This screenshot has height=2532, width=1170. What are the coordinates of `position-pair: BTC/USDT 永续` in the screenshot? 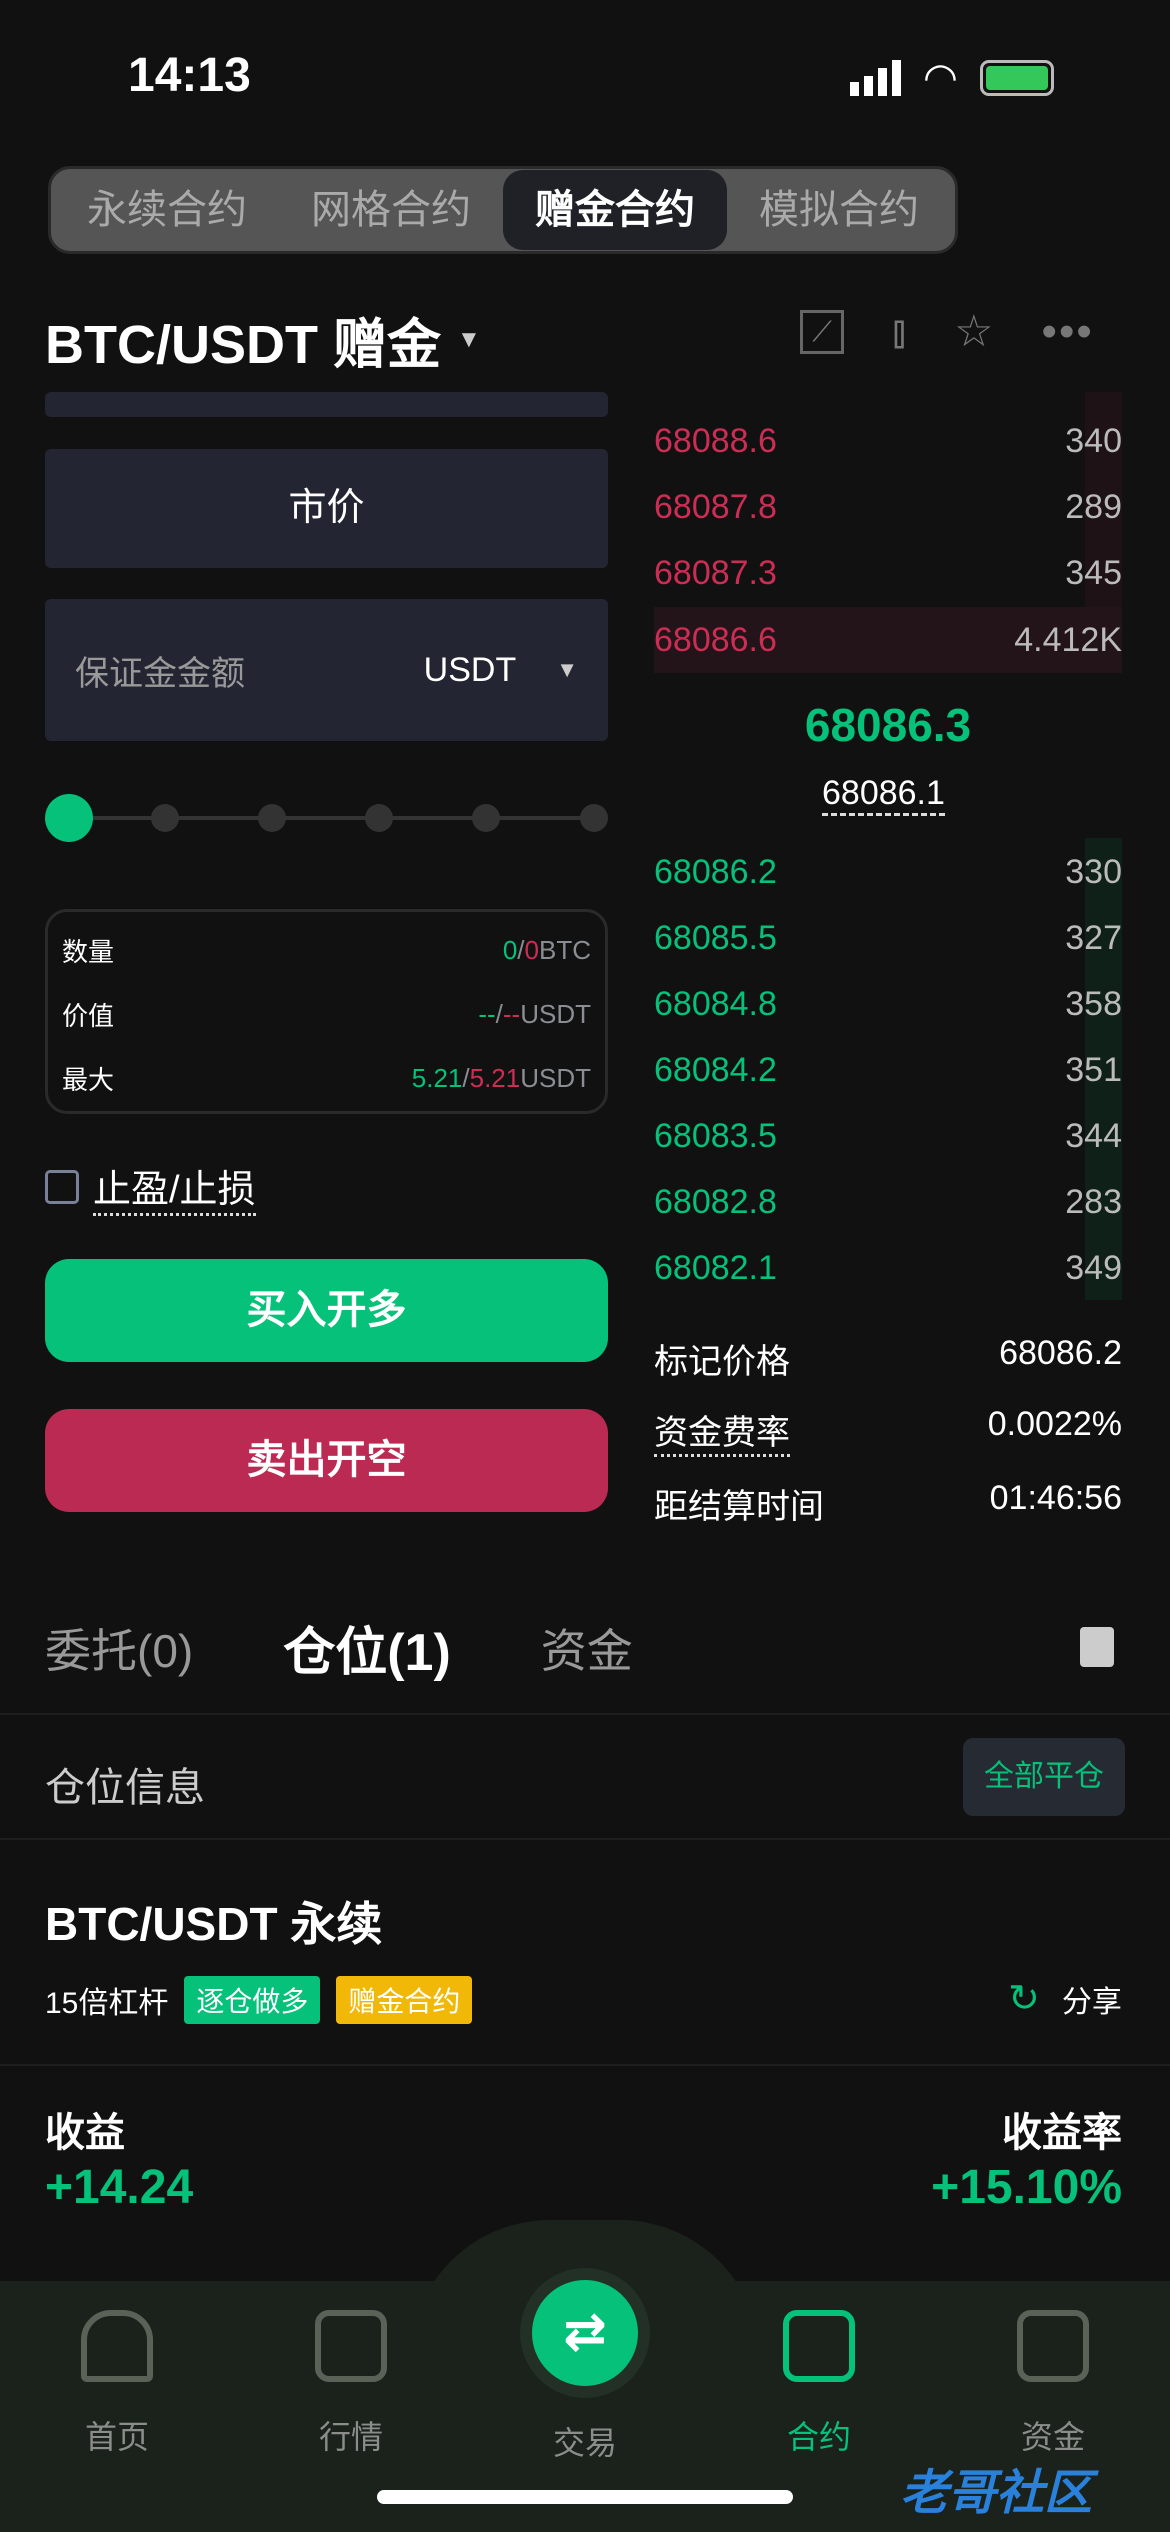 It's located at (214, 1924).